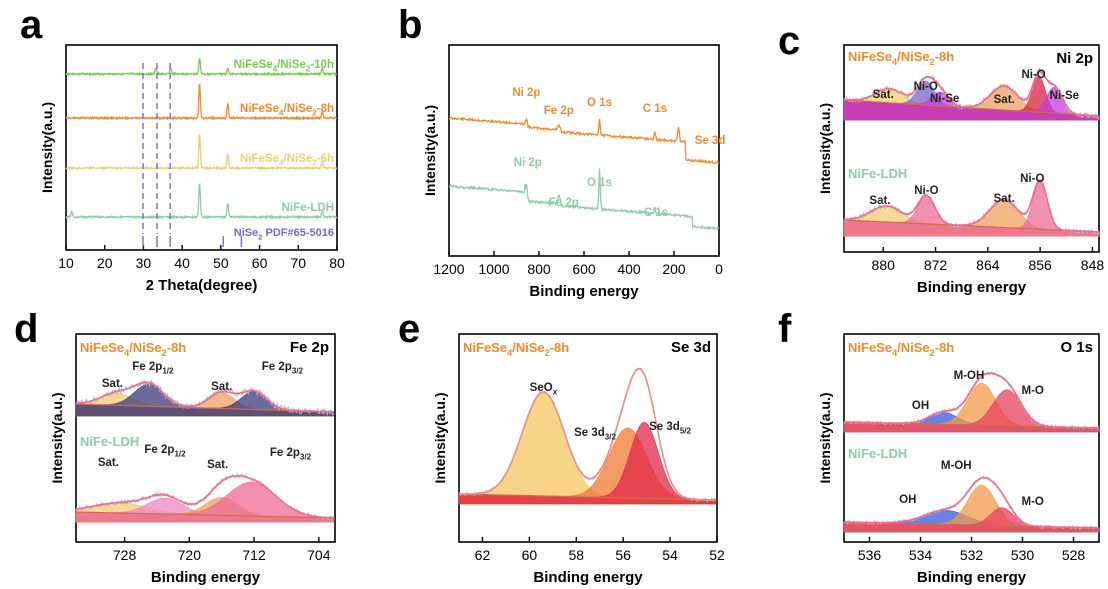 Image resolution: width=1108 pixels, height=589 pixels. What do you see at coordinates (717, 555) in the screenshot?
I see `x-tick-label: 52` at bounding box center [717, 555].